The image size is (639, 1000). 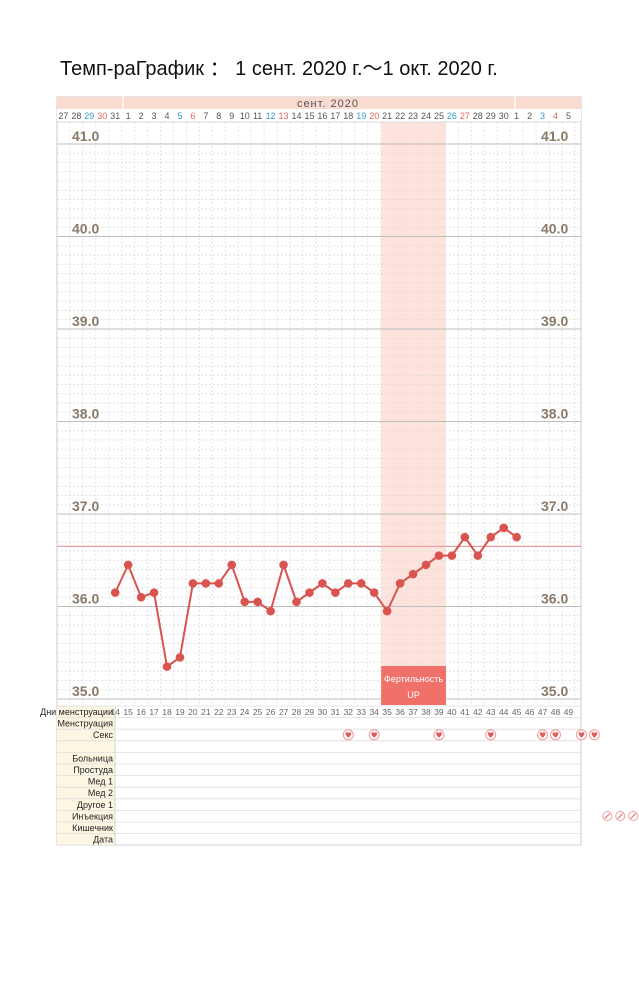 What do you see at coordinates (400, 116) in the screenshot?
I see `date-tick-label: 22` at bounding box center [400, 116].